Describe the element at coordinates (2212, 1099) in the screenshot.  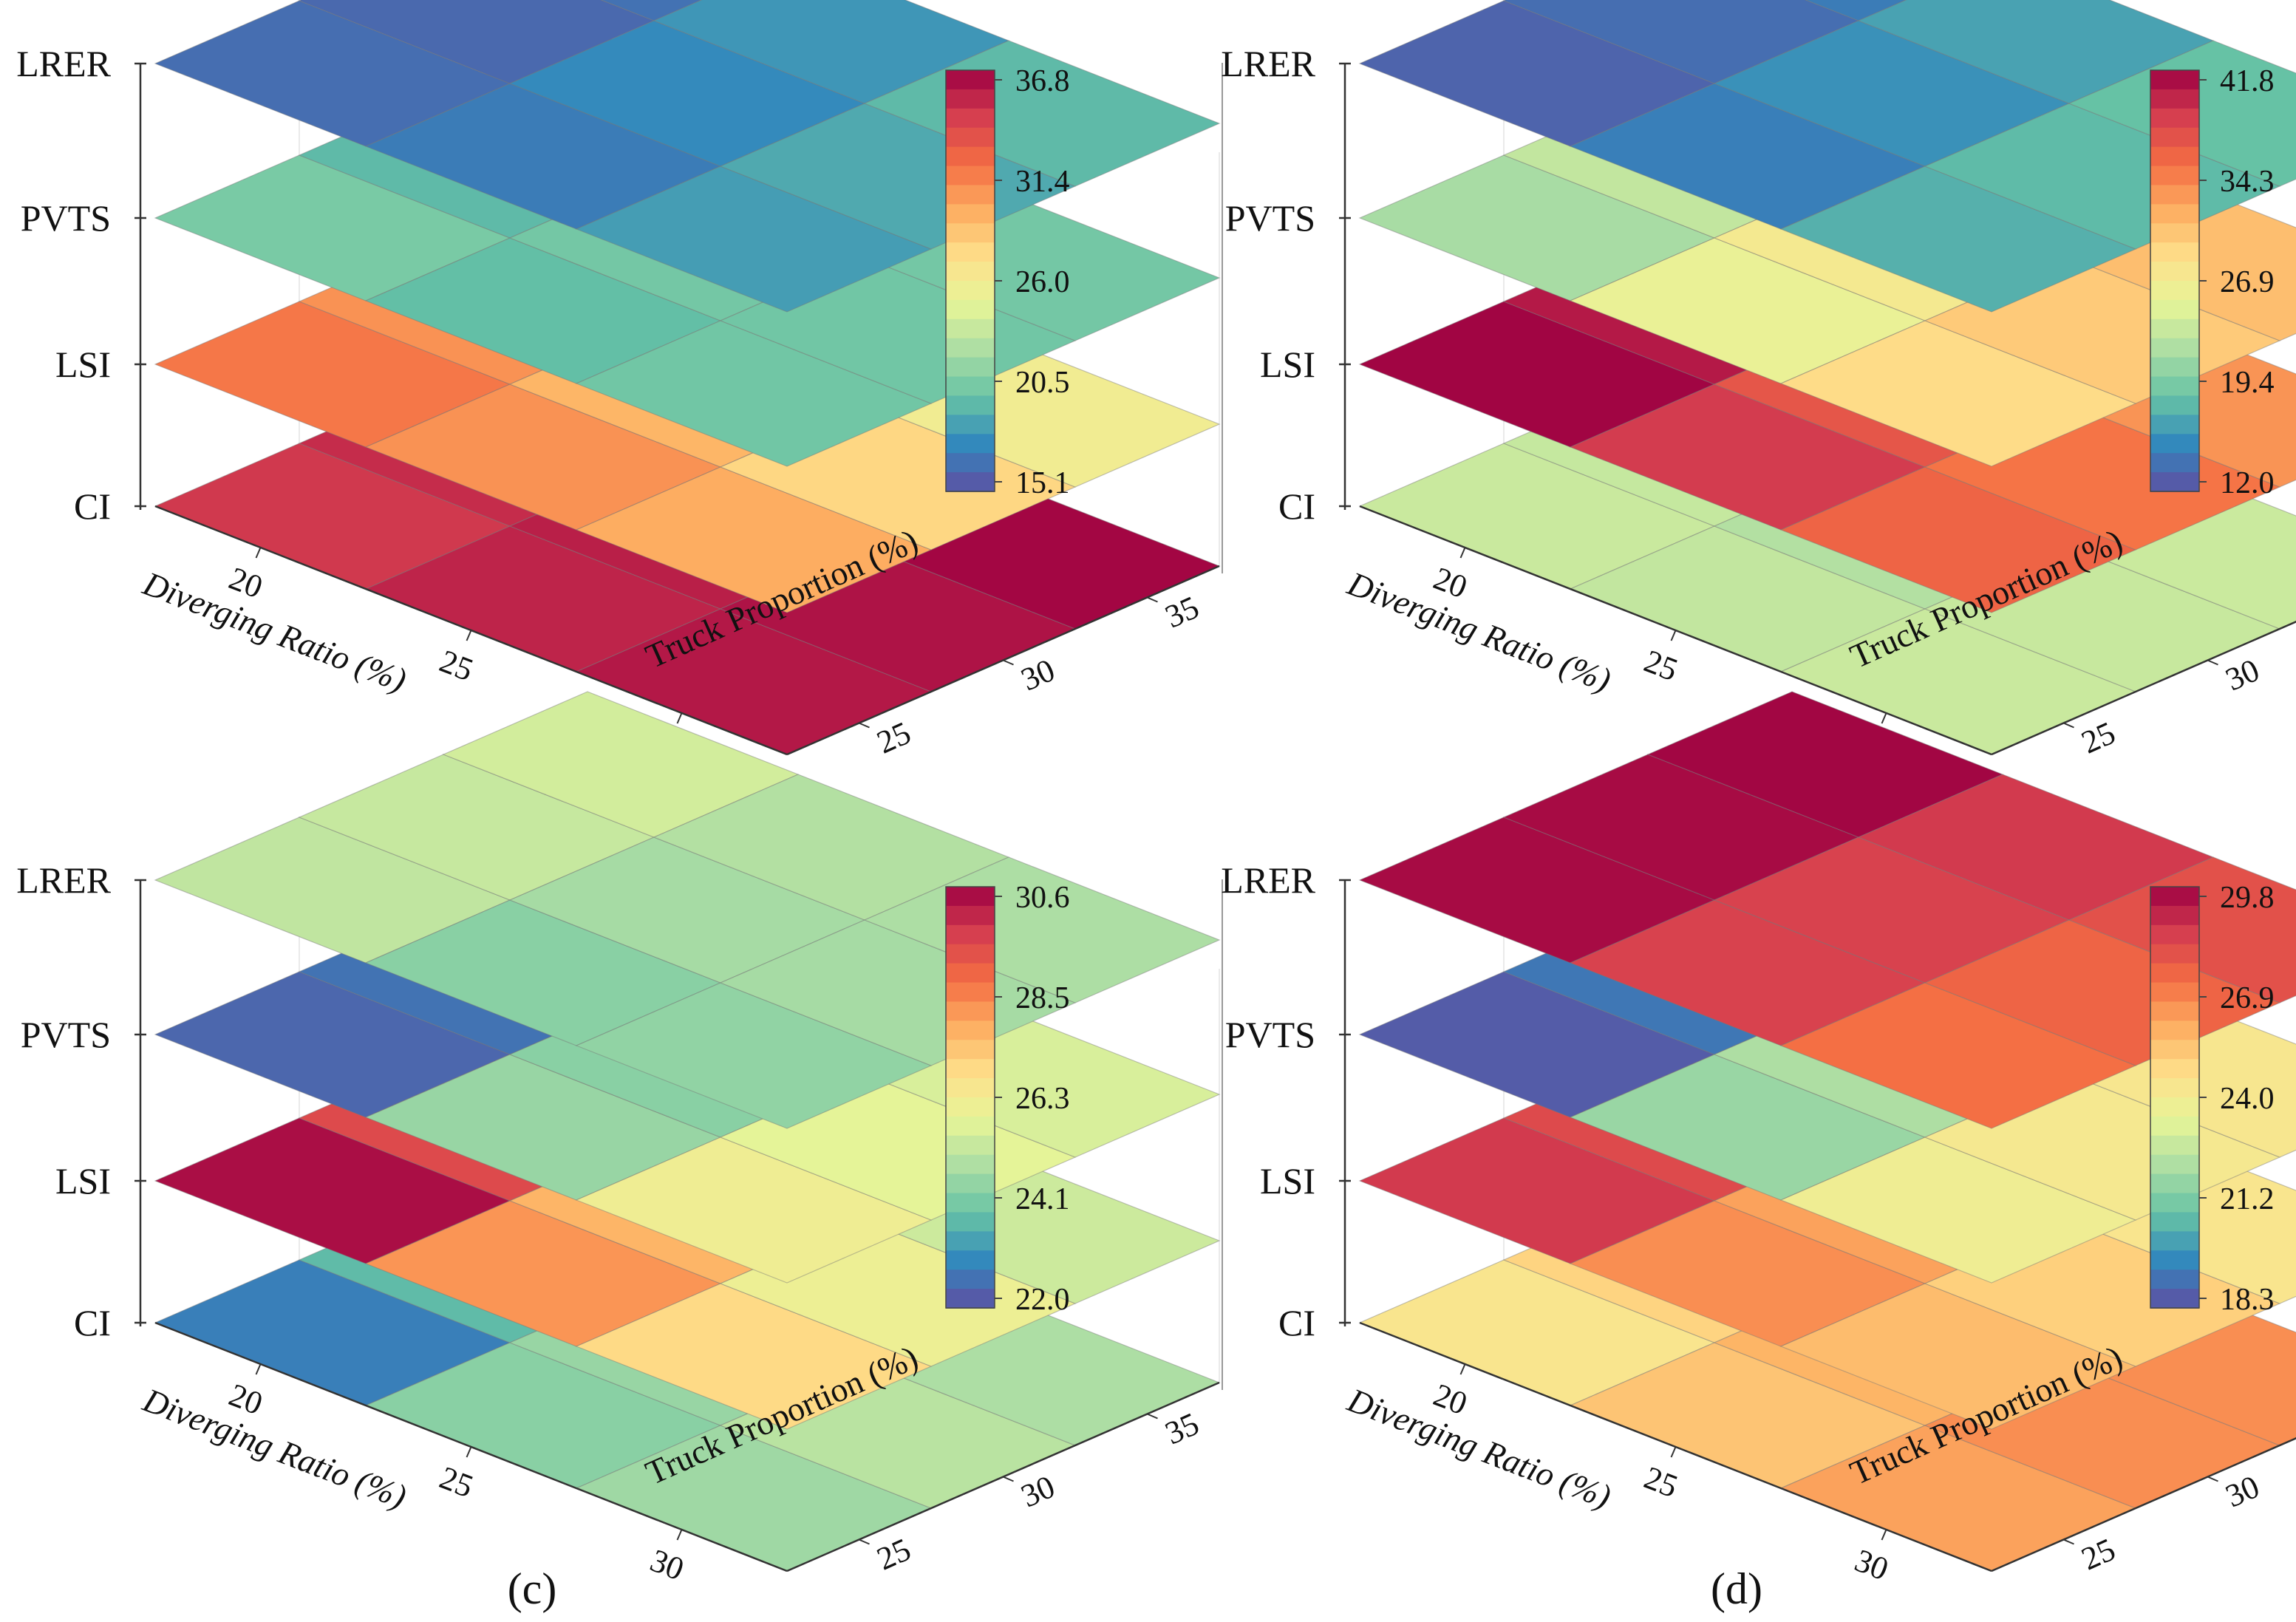
I see `colorbar: 29.8 26.9 24.0 21.2 18.3` at that location.